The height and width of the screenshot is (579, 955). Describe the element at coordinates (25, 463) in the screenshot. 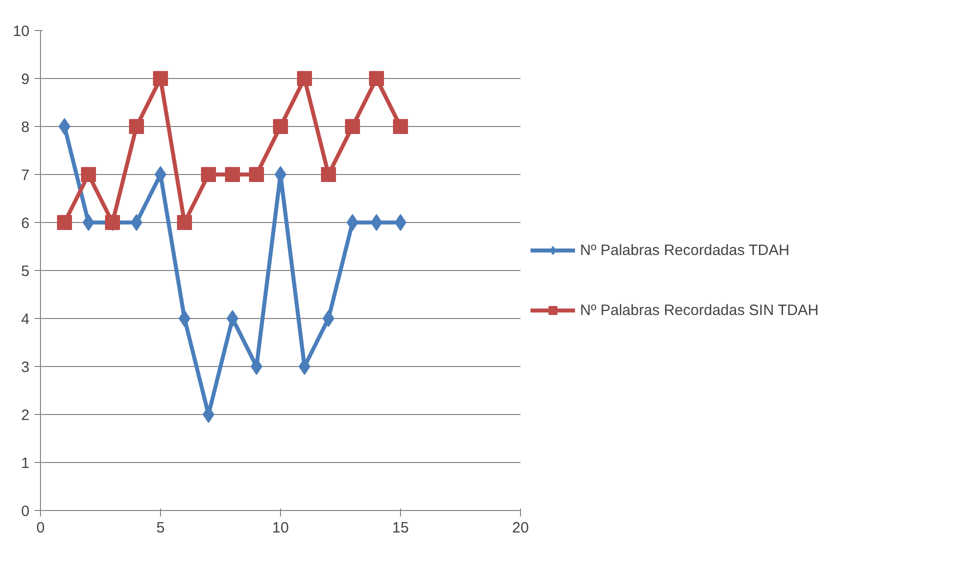

I see `y-tick-label: 1` at that location.